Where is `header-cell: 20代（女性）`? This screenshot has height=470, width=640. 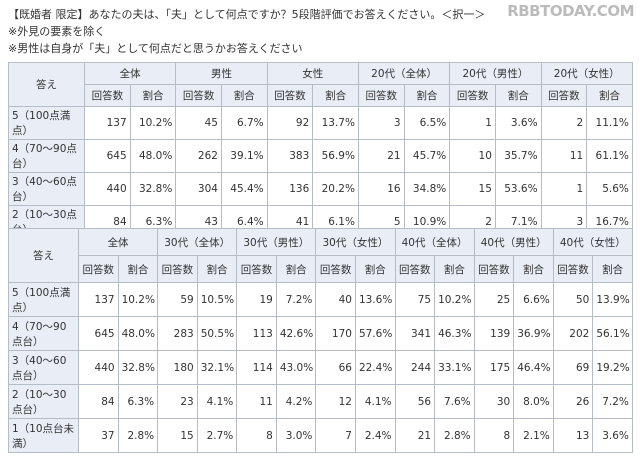 header-cell: 20代（女性） is located at coordinates (586, 73).